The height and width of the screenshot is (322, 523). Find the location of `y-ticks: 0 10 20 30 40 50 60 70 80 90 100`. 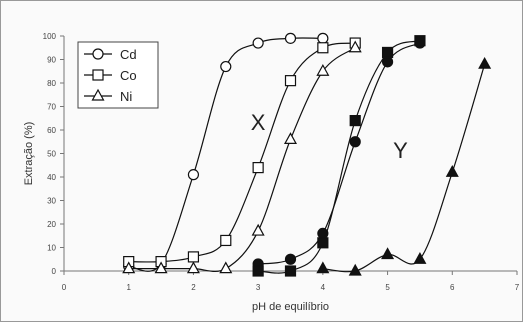

y-ticks: 0 10 20 30 40 50 60 70 80 90 100 is located at coordinates (53, 154).